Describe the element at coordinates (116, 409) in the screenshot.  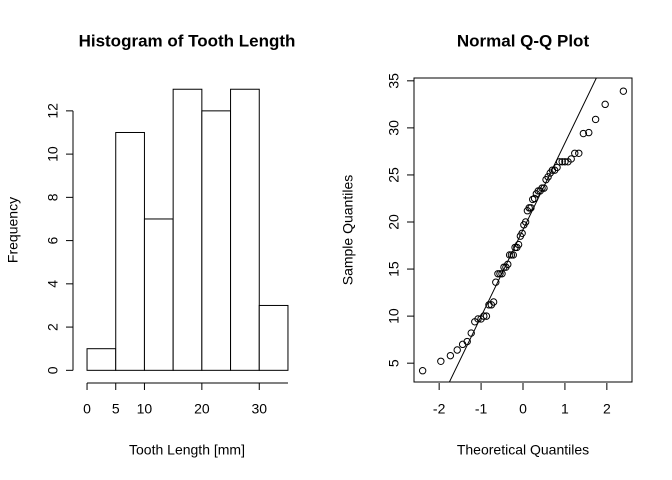
I see `x-tick-label: 5` at that location.